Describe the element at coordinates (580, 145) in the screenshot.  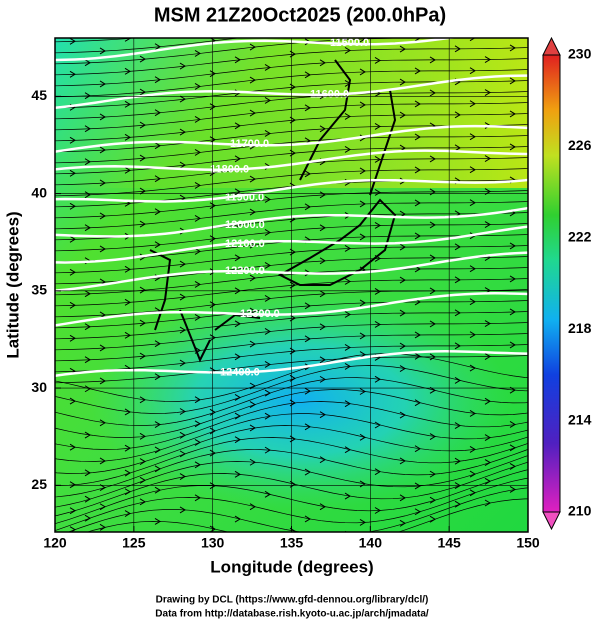
I see `colorbar-tick-label: 226` at that location.